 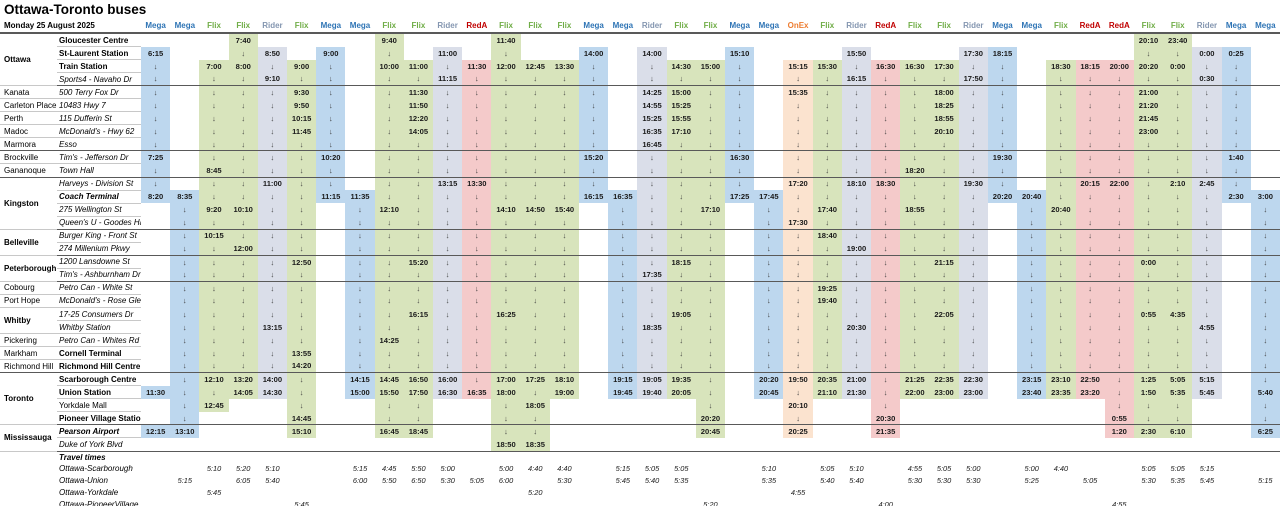 I want to click on station-label: Gloucester Centre, so click(x=99, y=40).